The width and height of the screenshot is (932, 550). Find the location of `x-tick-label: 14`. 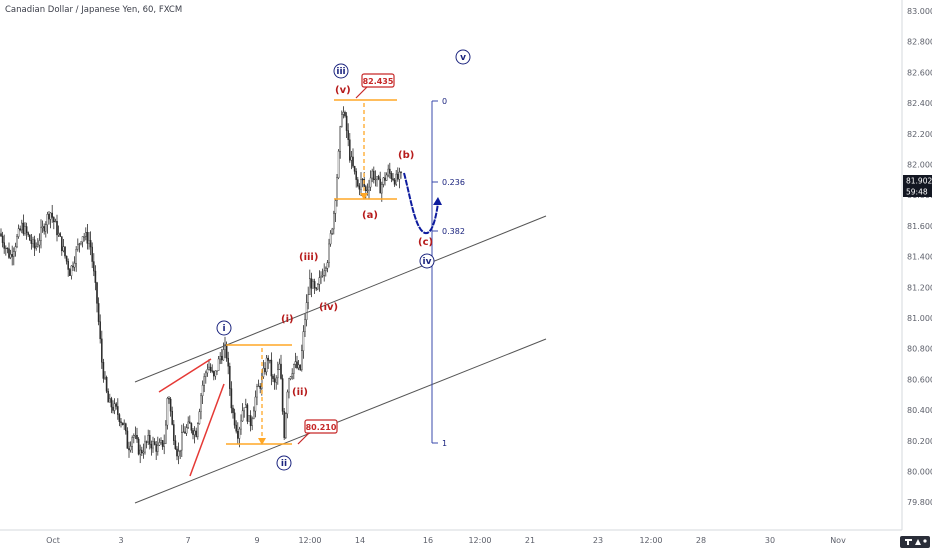

x-tick-label: 14 is located at coordinates (360, 540).